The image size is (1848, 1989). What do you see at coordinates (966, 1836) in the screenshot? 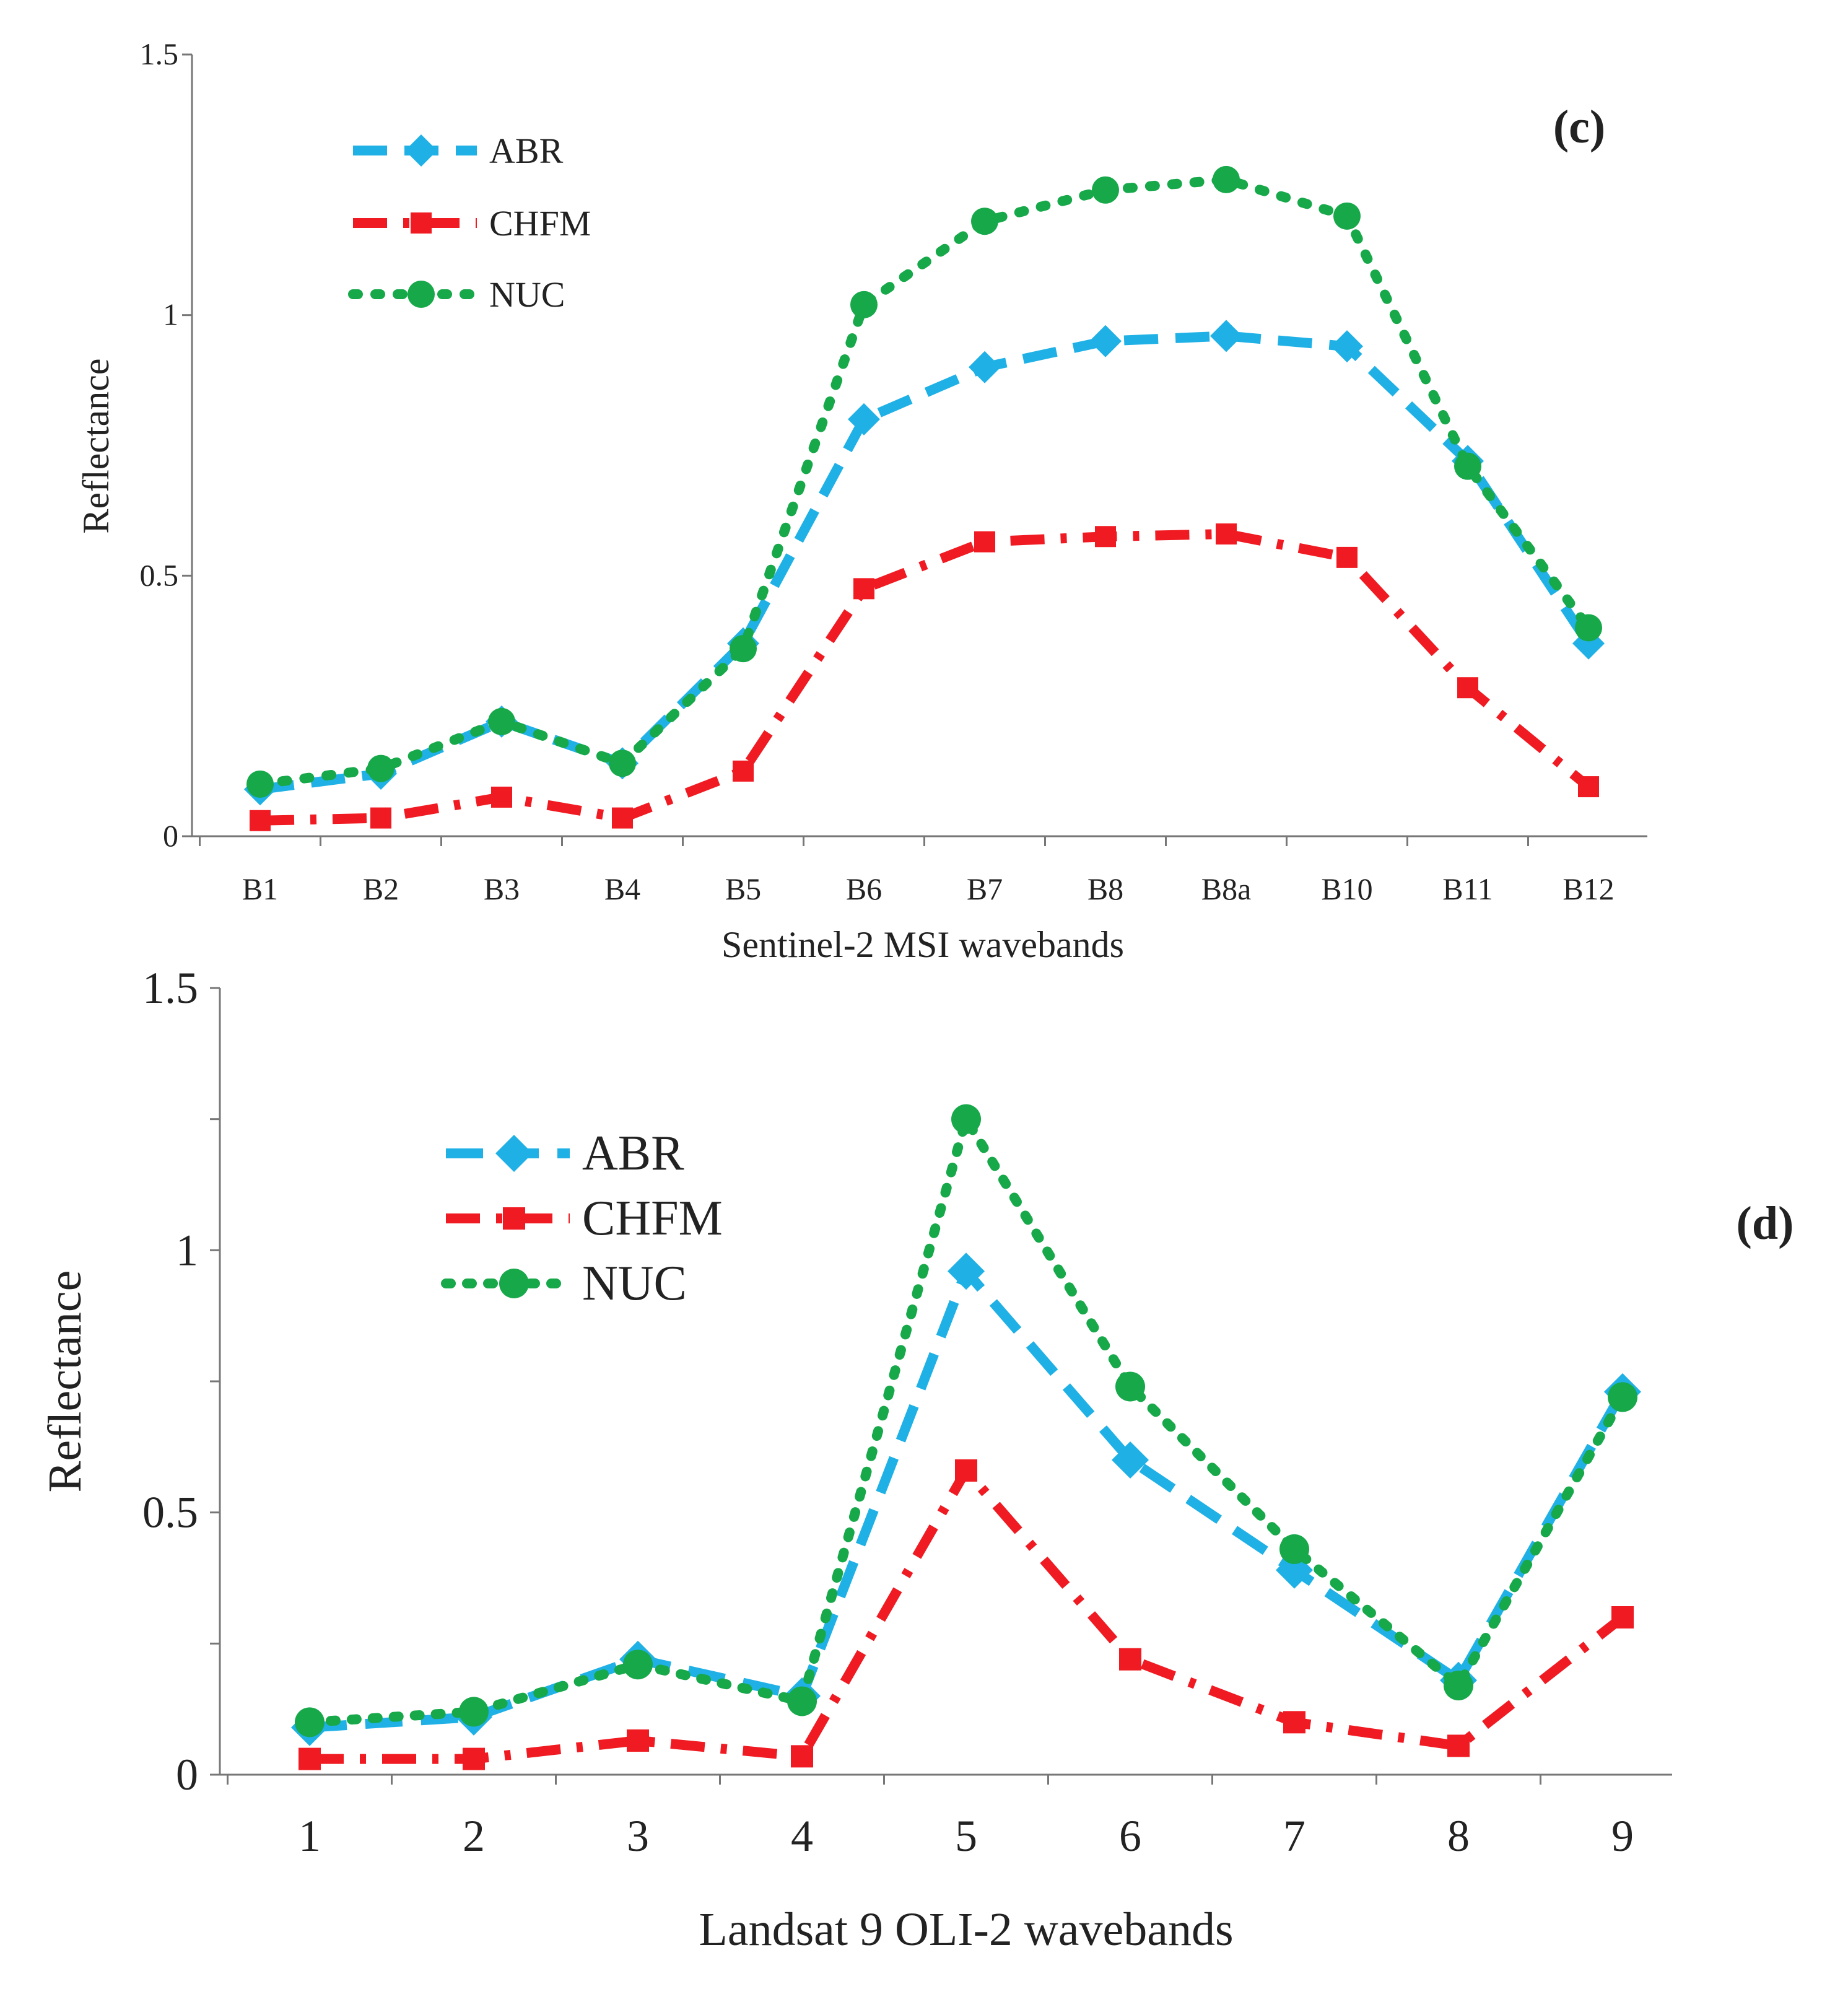
I see `x-tick-label: 5` at bounding box center [966, 1836].